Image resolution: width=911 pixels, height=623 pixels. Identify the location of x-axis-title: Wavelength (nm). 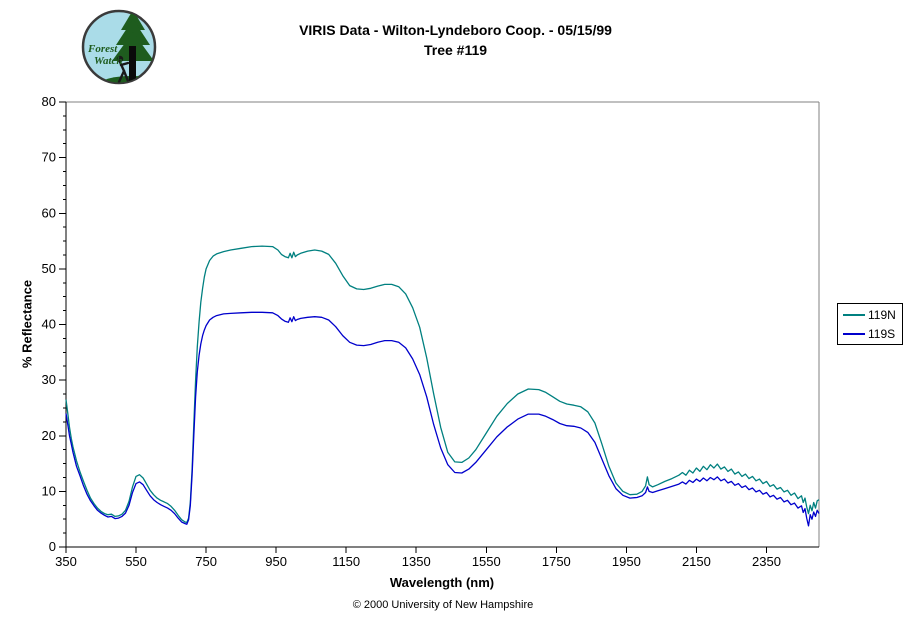
(442, 582).